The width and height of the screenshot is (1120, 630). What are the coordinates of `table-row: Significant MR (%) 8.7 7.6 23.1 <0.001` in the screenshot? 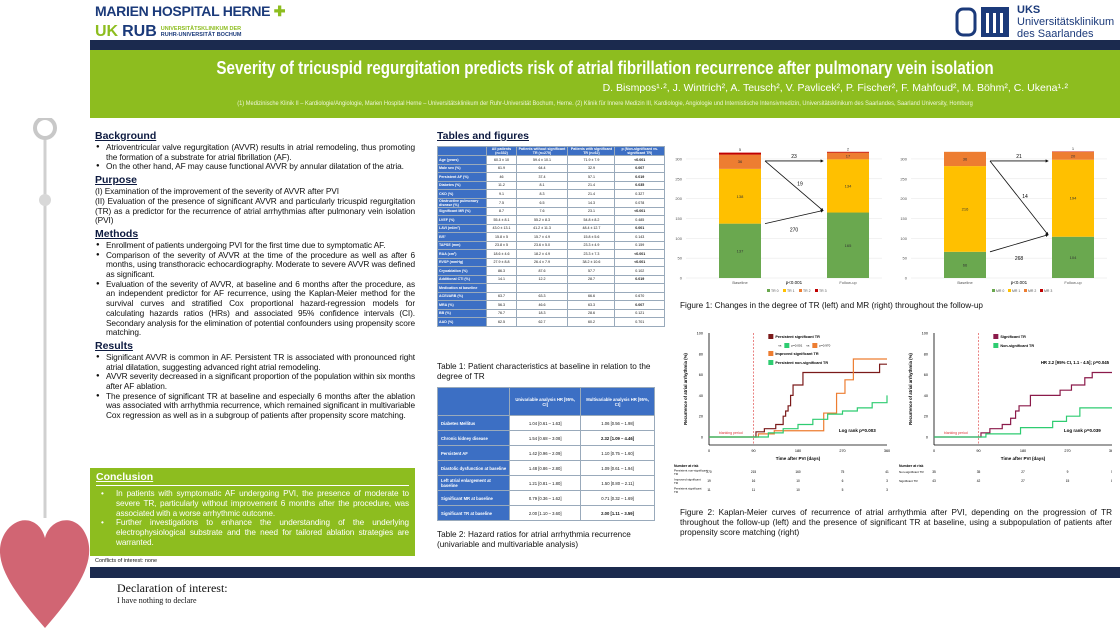 It's located at (550, 211).